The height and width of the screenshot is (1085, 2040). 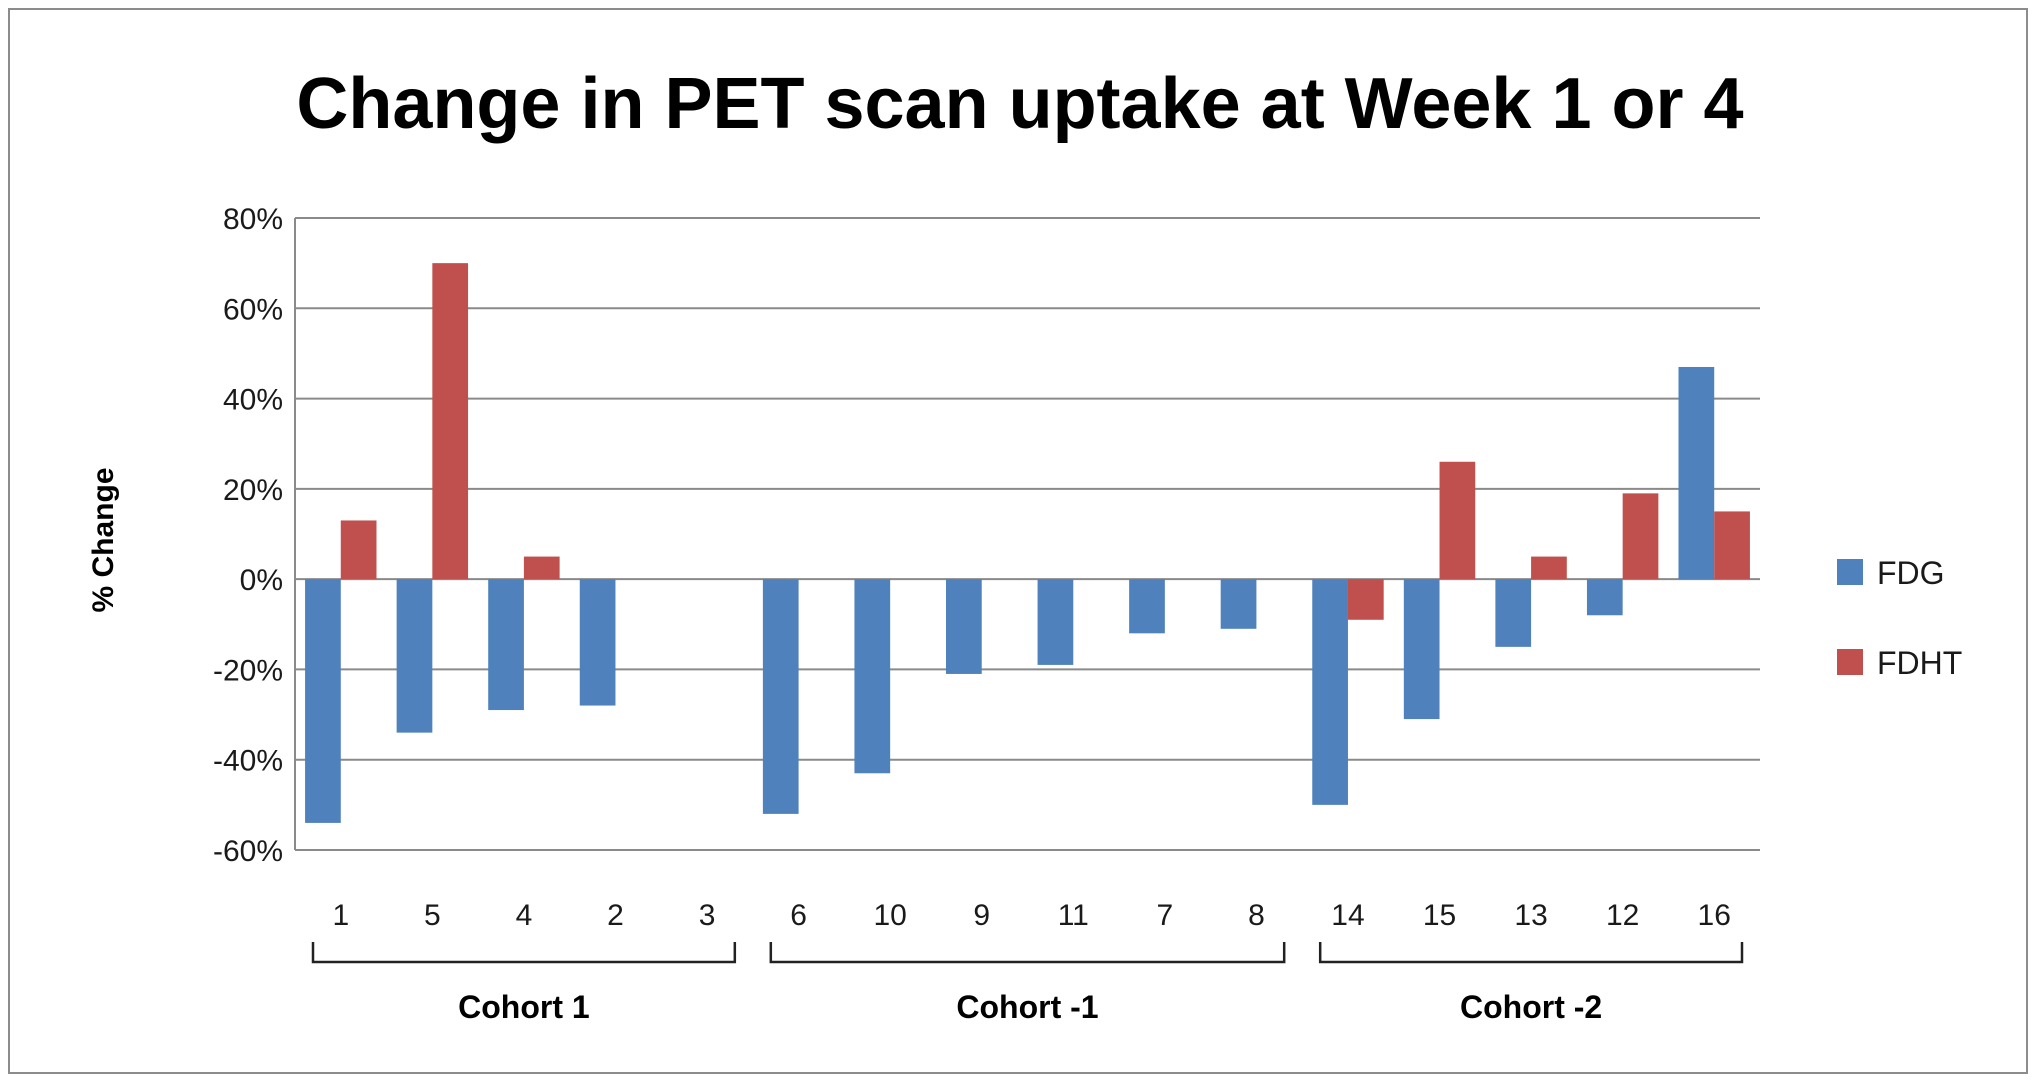 I want to click on y-tick-label: 20%, so click(x=253, y=490).